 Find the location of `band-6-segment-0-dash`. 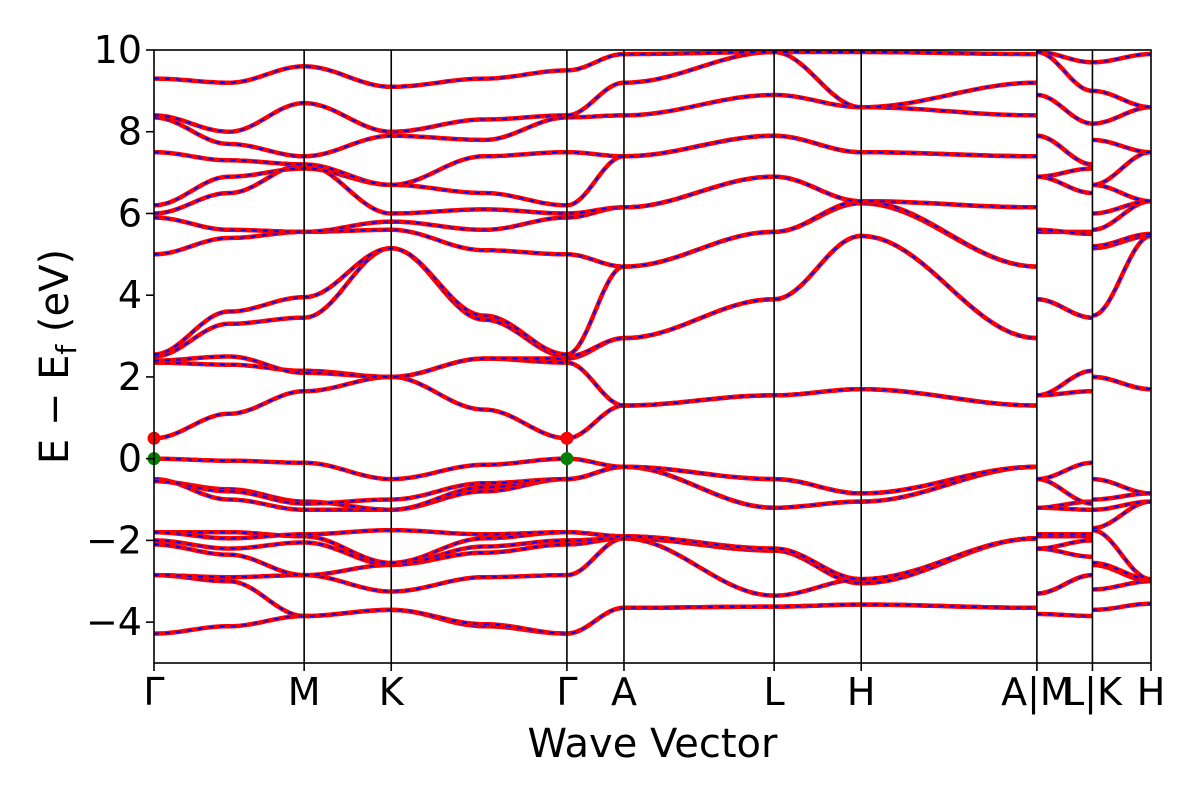

band-6-segment-0-dash is located at coordinates (595, 555).